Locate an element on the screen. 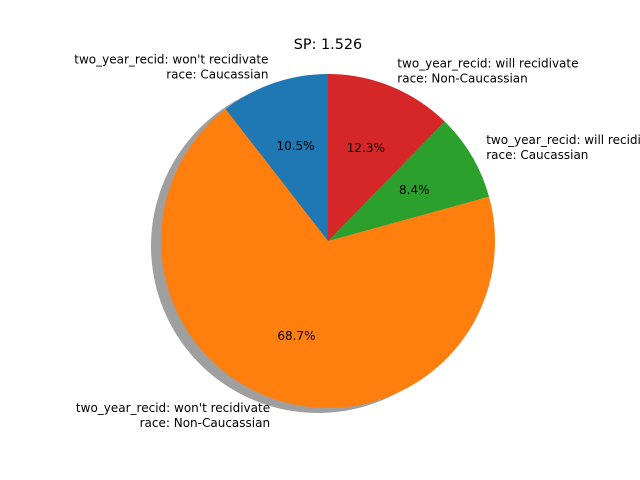 This screenshot has width=640, height=480. slice-wont-noncaucassian-percent-label: 68.7% is located at coordinates (296, 336).